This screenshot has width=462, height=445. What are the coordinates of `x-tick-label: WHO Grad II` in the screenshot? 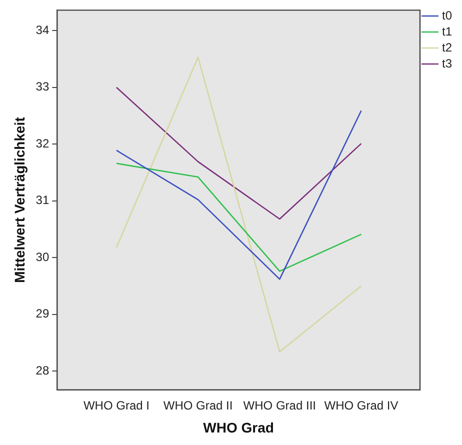 It's located at (198, 405).